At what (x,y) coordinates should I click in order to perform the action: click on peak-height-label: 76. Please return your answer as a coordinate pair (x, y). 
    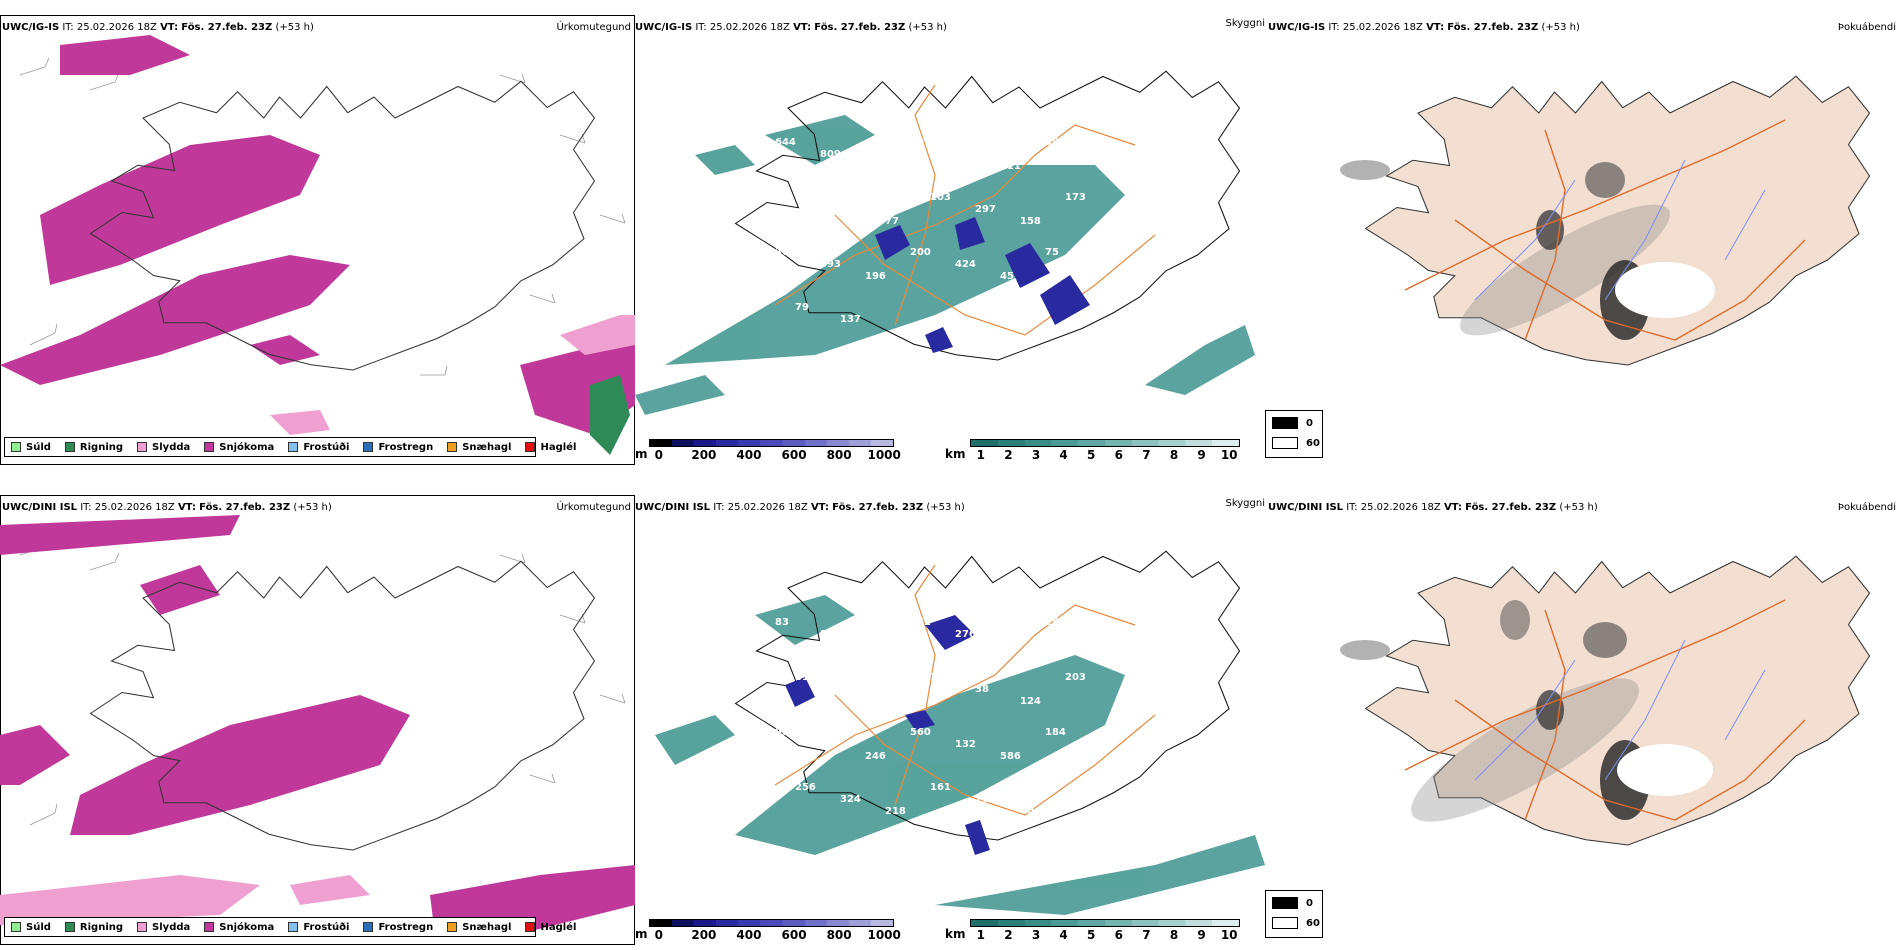
    Looking at the image, I should click on (982, 799).